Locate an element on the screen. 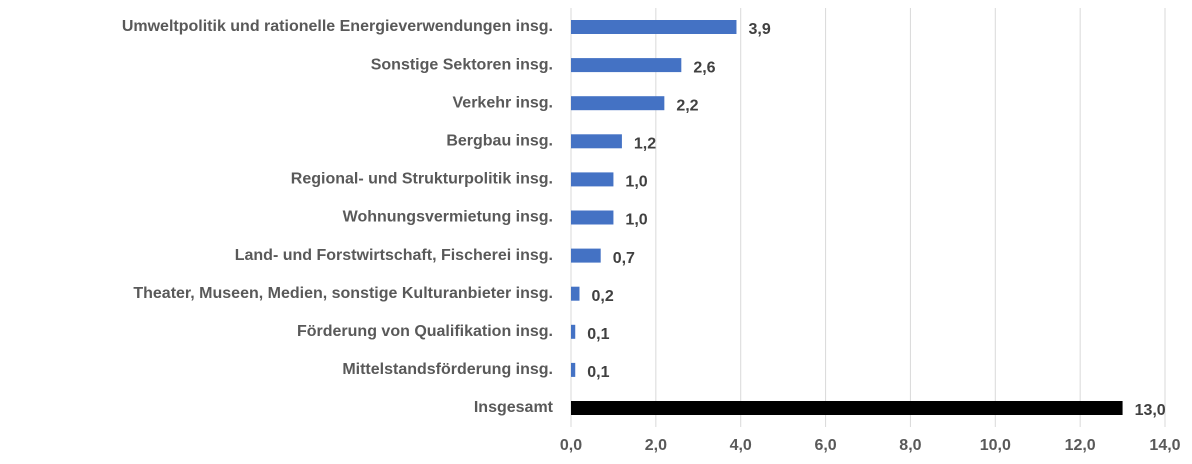 The image size is (1192, 464). data-label: 0,7 is located at coordinates (624, 258).